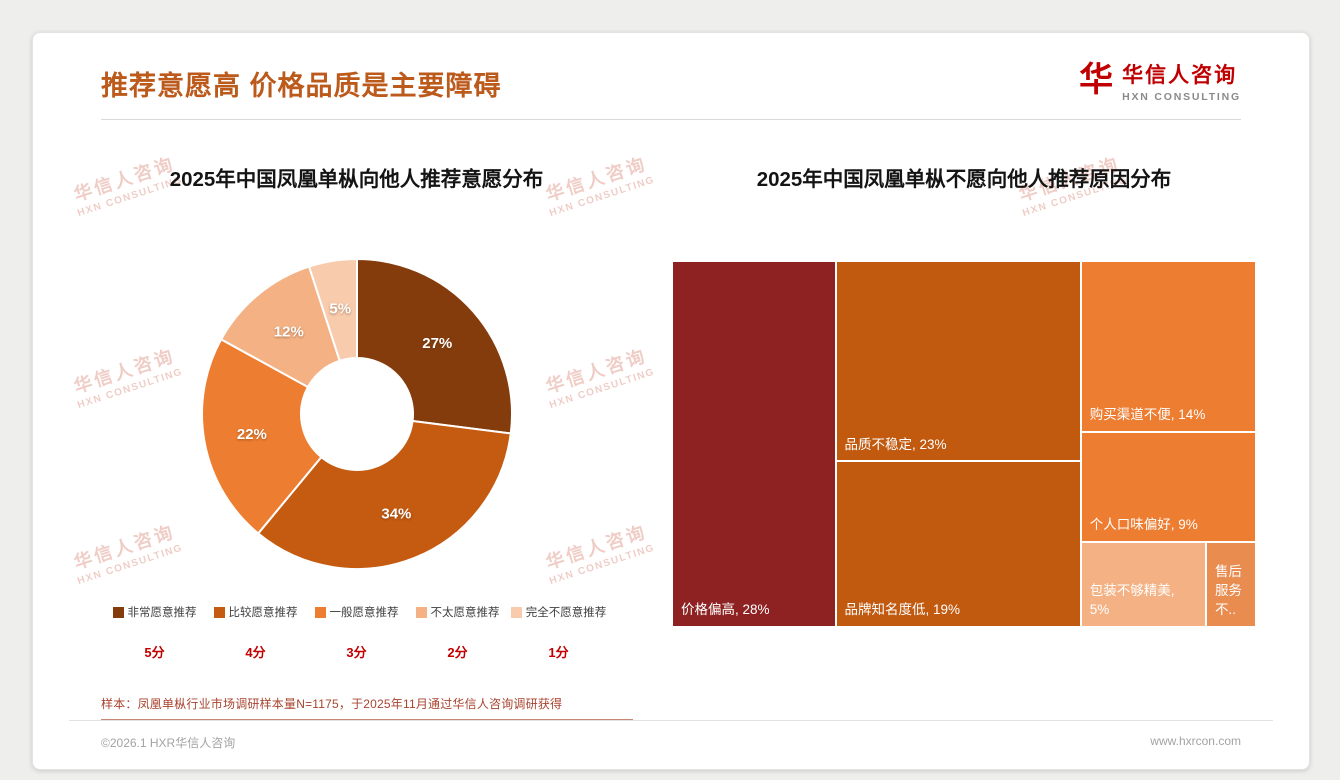 The image size is (1340, 780). I want to click on legend-item: 不太愿意推荐, so click(457, 612).